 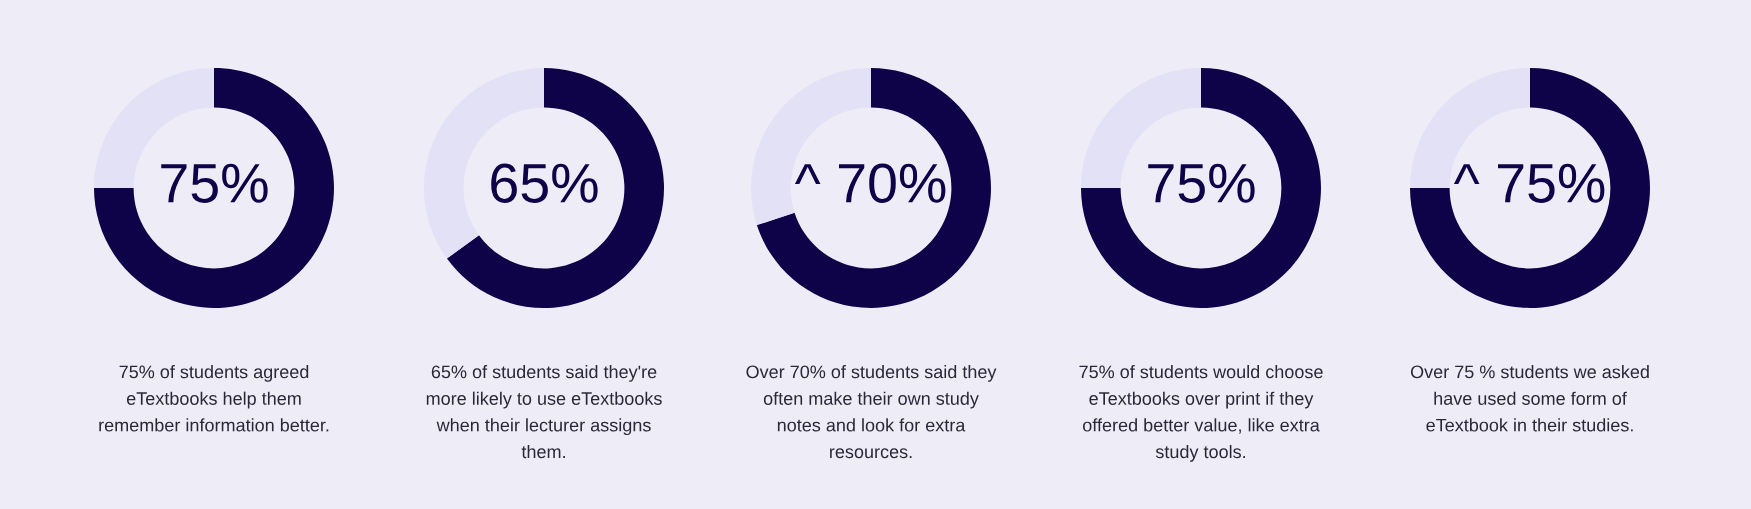 I want to click on text: 75% of students would choose eTextbooks over print if they offered better value, like extra study tools., so click(x=1201, y=413).